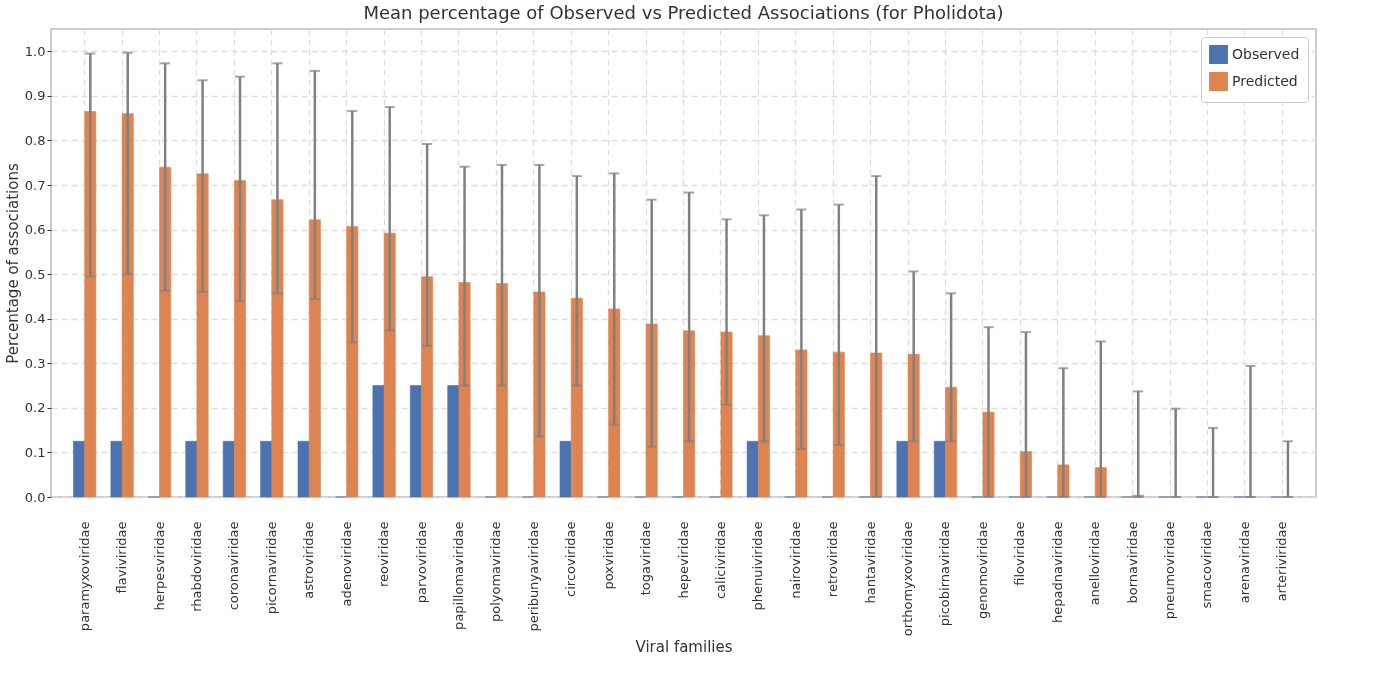  I want to click on chart-title: Mean percentage of Observed vs Predicted Associations (for Pholidota), so click(683, 12).